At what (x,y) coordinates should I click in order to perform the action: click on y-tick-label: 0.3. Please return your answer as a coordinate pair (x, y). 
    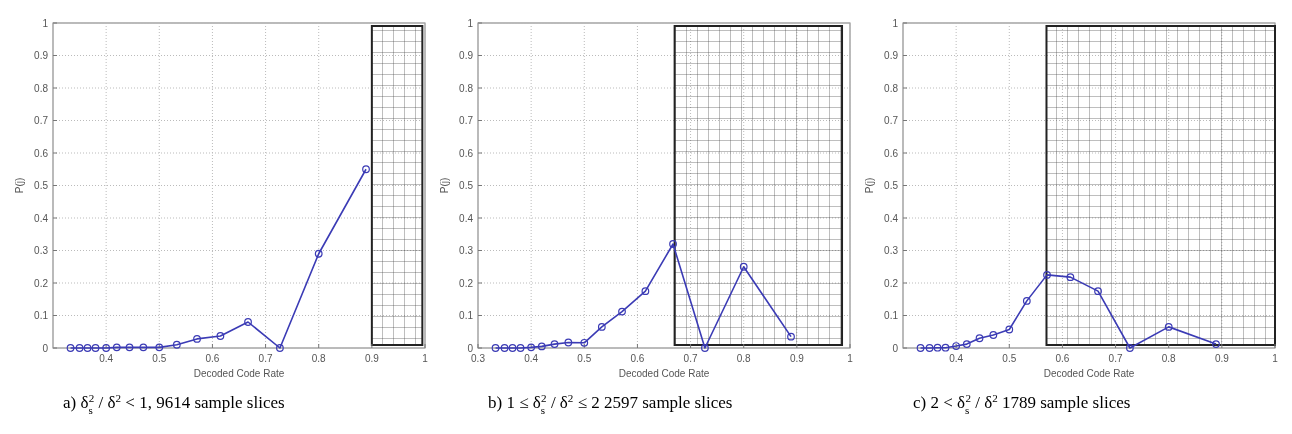
    Looking at the image, I should click on (891, 250).